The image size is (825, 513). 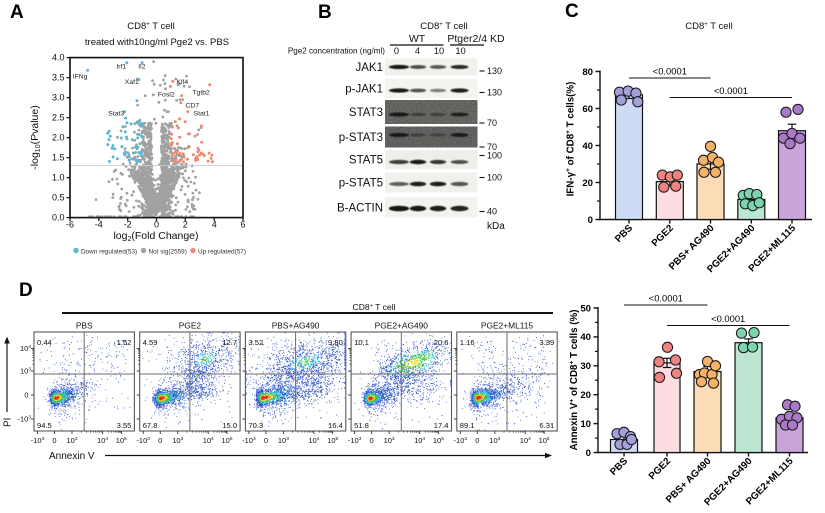 I want to click on svg-text: p-STAT5, so click(x=361, y=184).